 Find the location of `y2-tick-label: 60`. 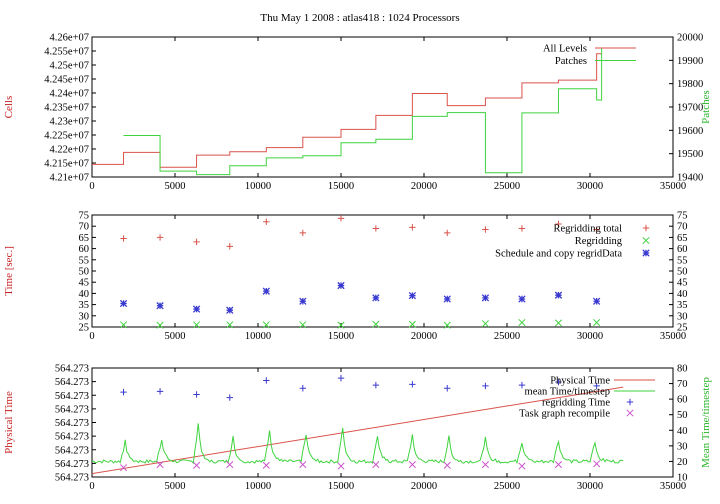

y2-tick-label: 60 is located at coordinates (682, 400).